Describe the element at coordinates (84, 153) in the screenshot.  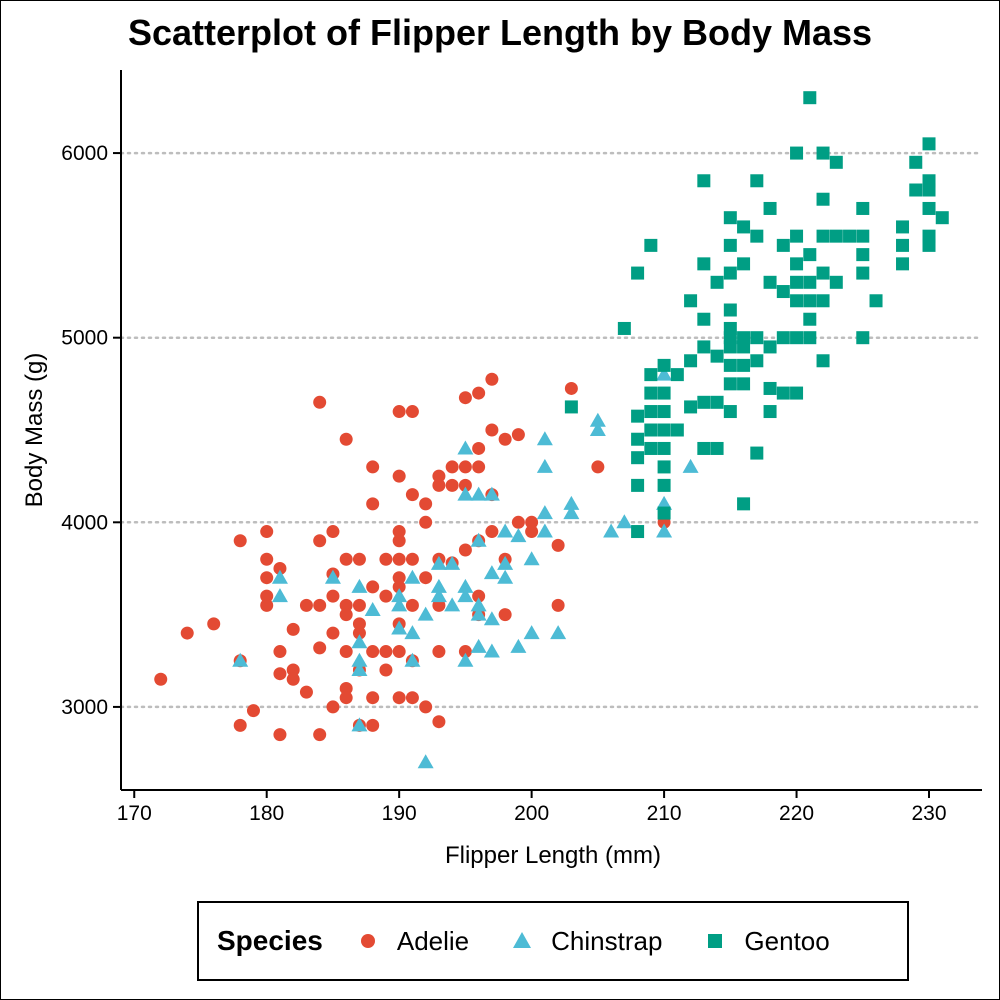
I see `y-tick-label: 6000` at that location.